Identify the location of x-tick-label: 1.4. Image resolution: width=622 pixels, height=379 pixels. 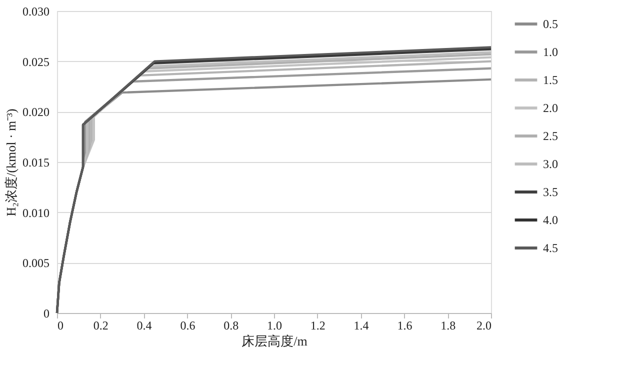
(361, 325).